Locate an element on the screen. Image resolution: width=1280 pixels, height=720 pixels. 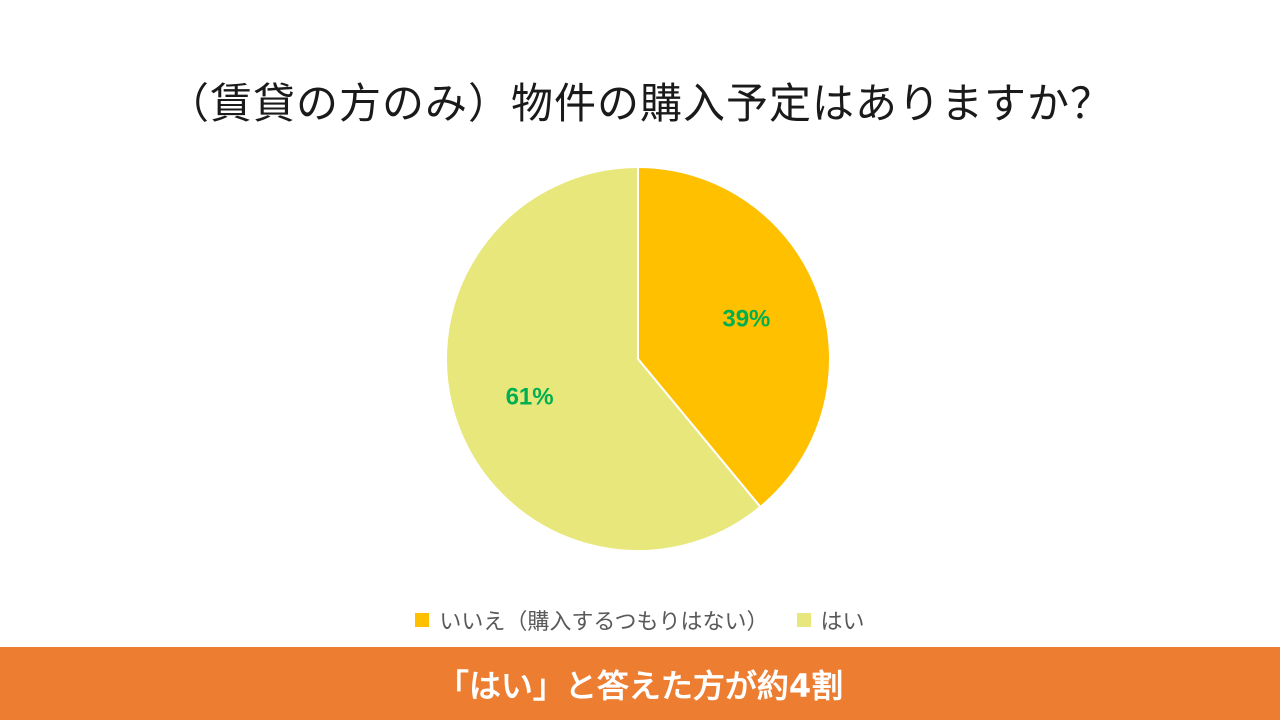
summary-banner: 「はい」と答えた方が約4割 is located at coordinates (640, 683).